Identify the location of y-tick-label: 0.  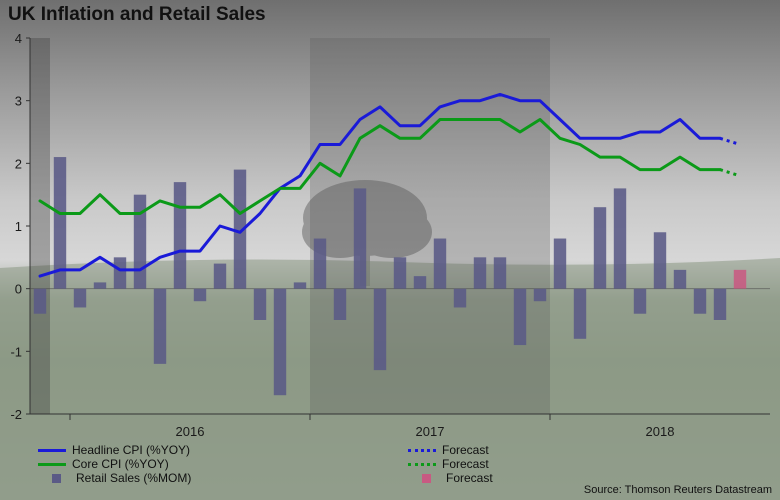
(18, 289).